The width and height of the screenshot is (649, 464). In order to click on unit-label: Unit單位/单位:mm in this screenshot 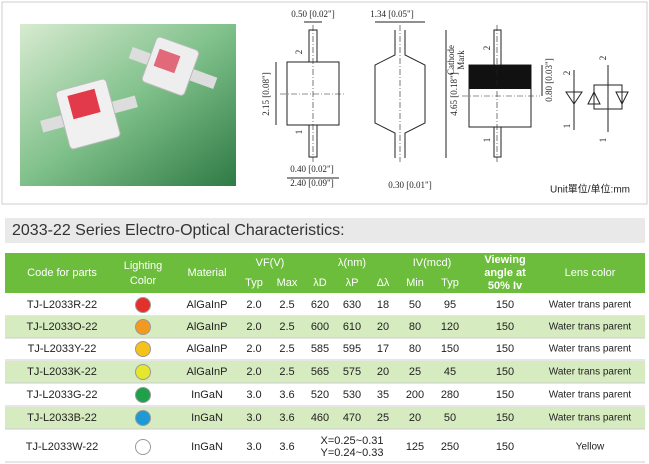, I will do `click(590, 189)`.